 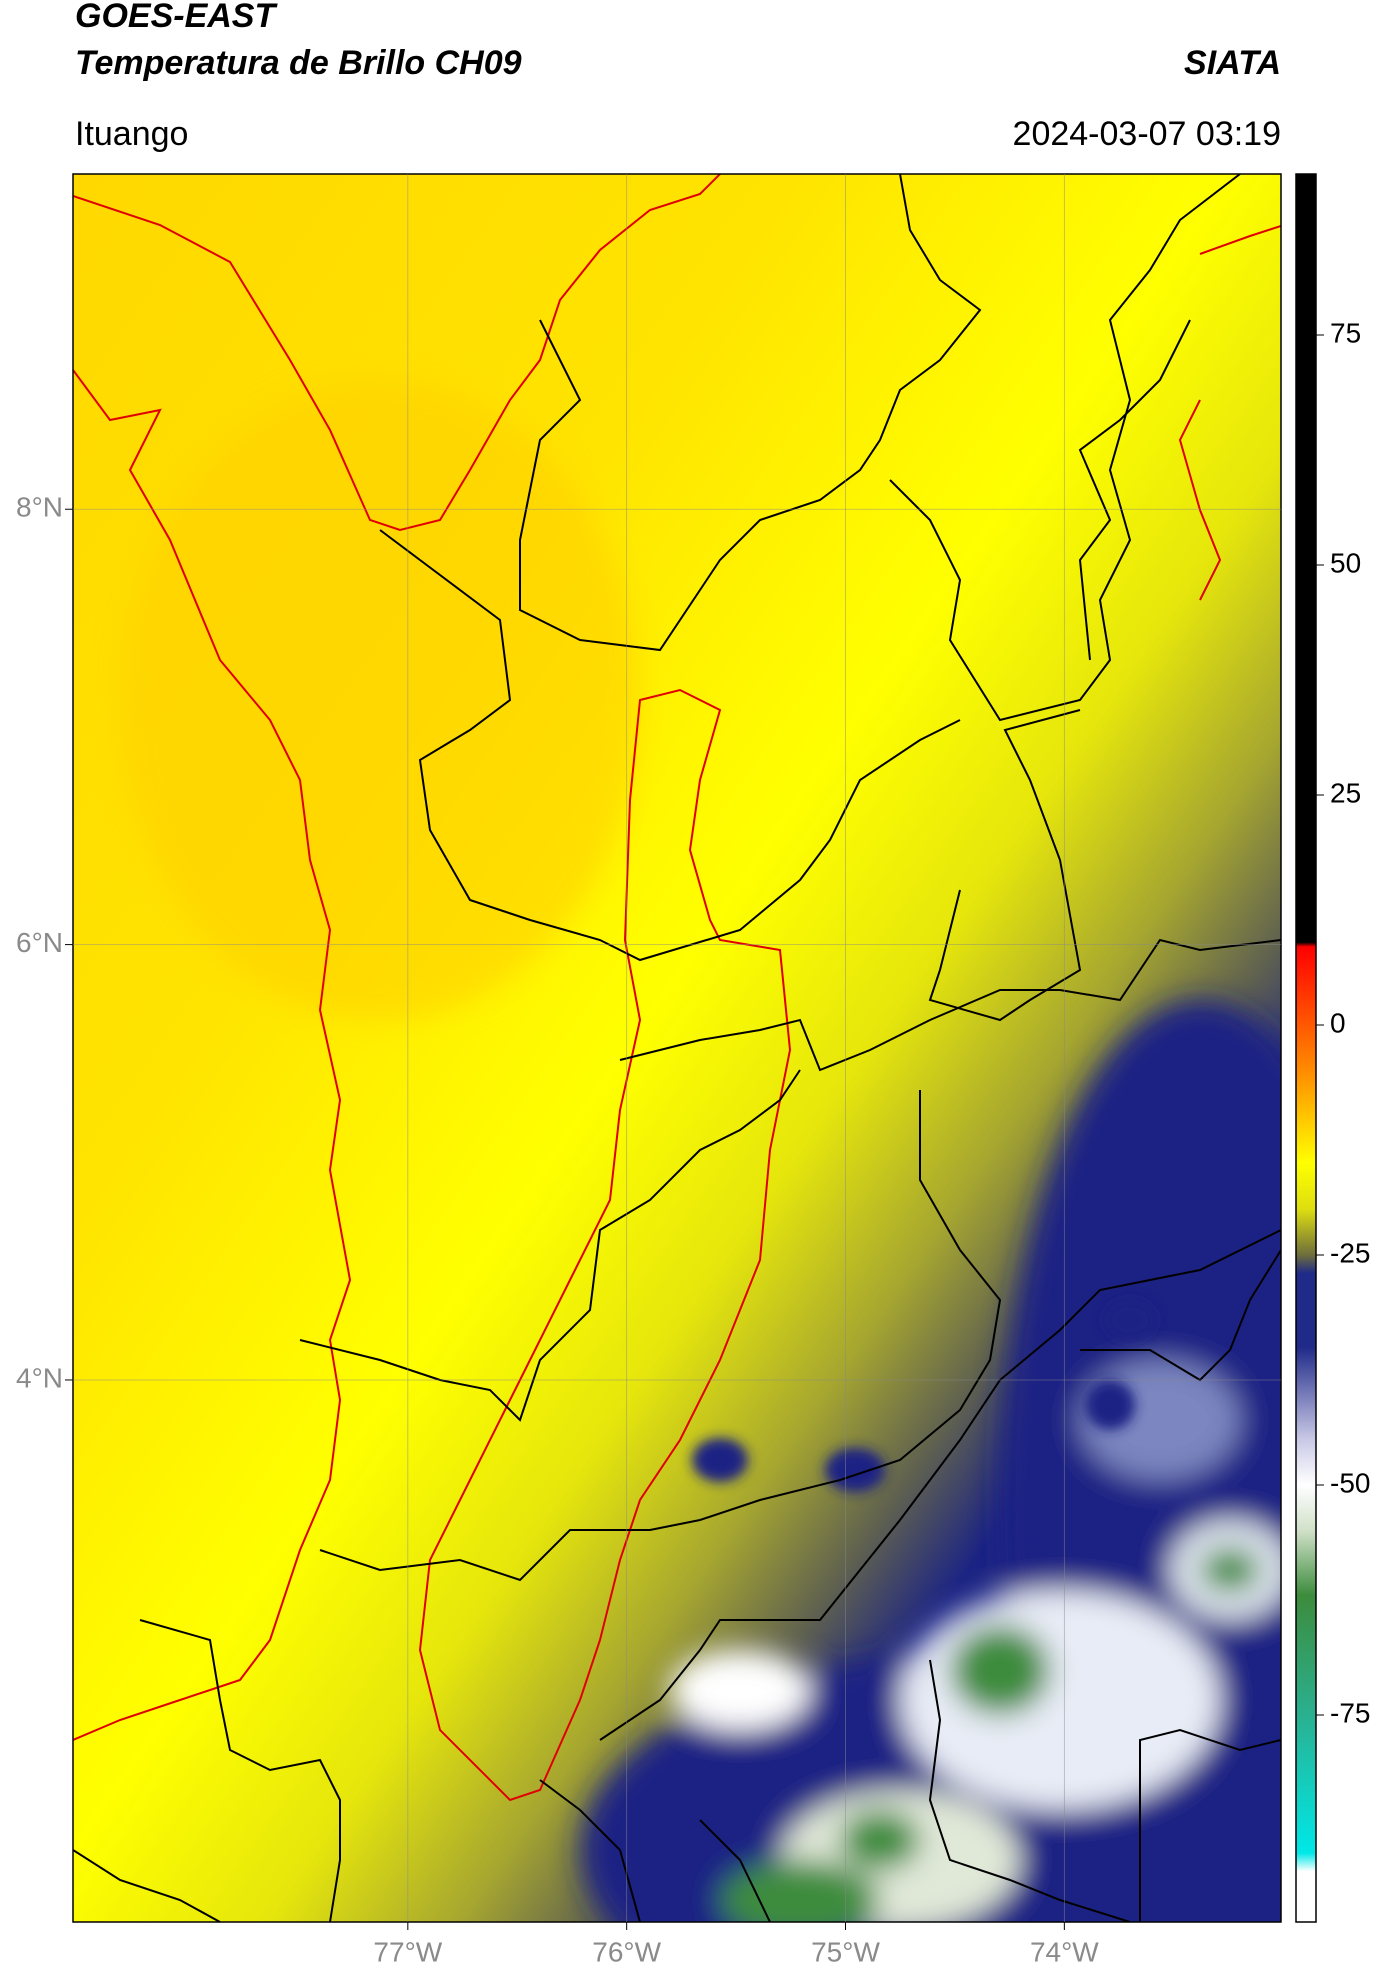 I want to click on x-tick-label: 75°W, so click(x=845, y=1951).